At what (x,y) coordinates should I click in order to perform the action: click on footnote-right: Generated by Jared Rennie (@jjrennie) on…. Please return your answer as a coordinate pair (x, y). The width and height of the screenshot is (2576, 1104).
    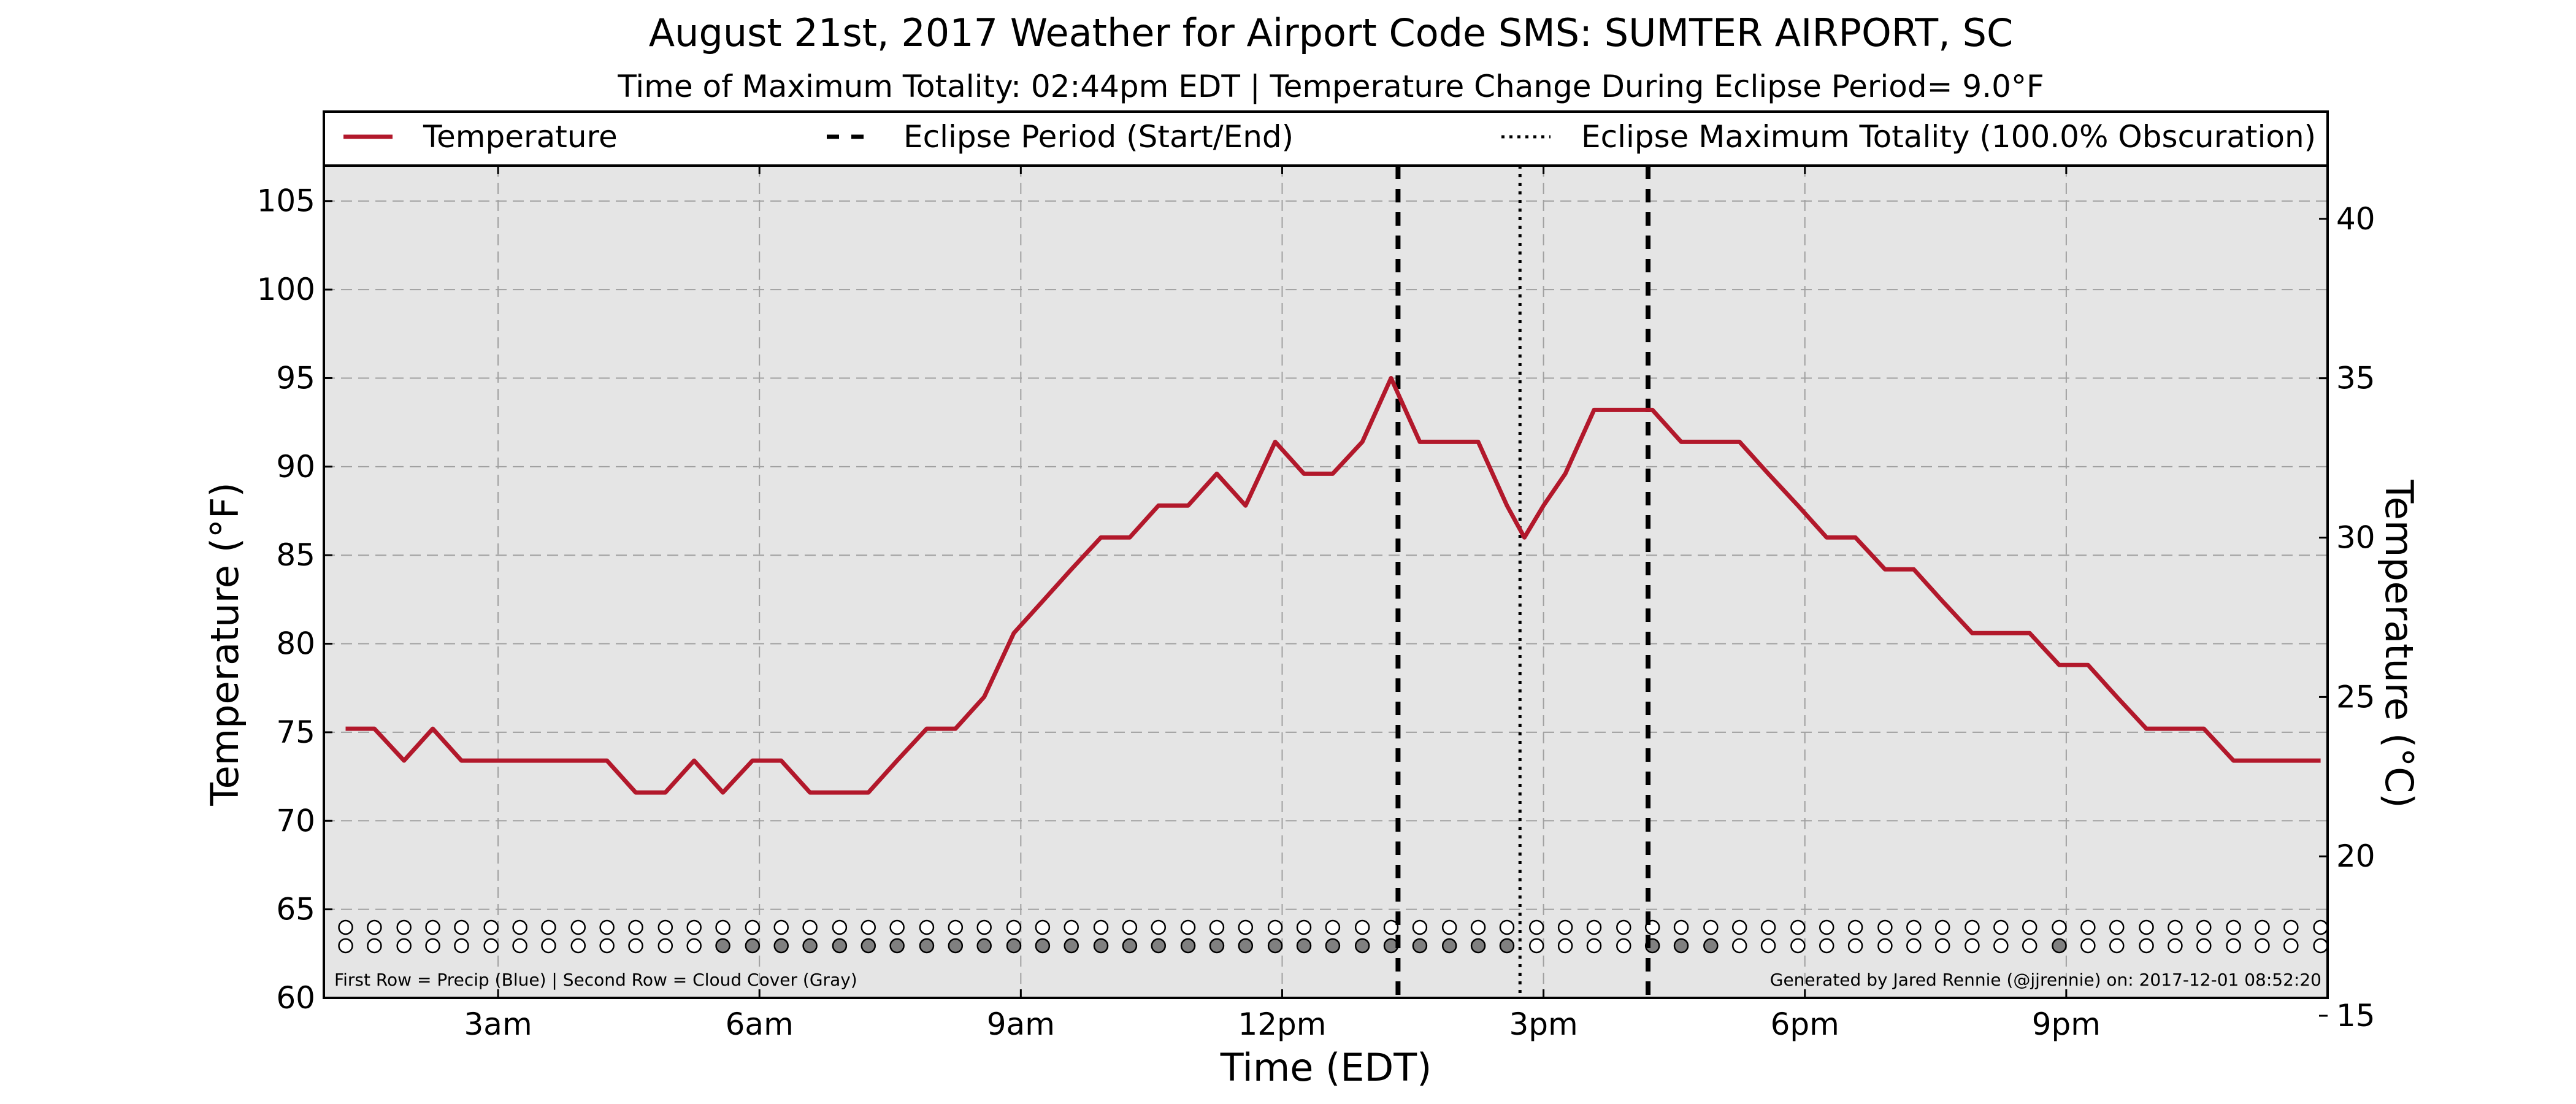
    Looking at the image, I should click on (2045, 980).